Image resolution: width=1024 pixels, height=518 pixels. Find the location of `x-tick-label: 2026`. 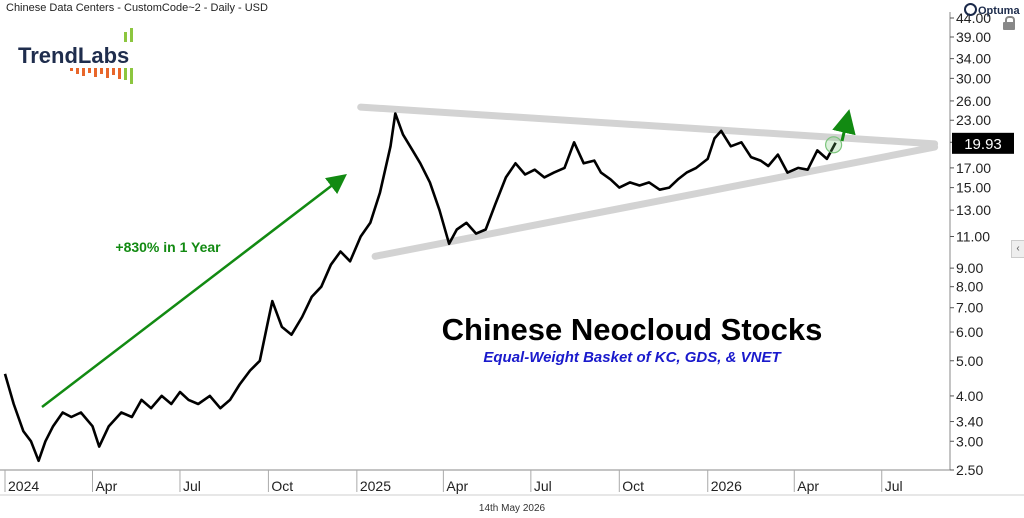

x-tick-label: 2026 is located at coordinates (726, 486).